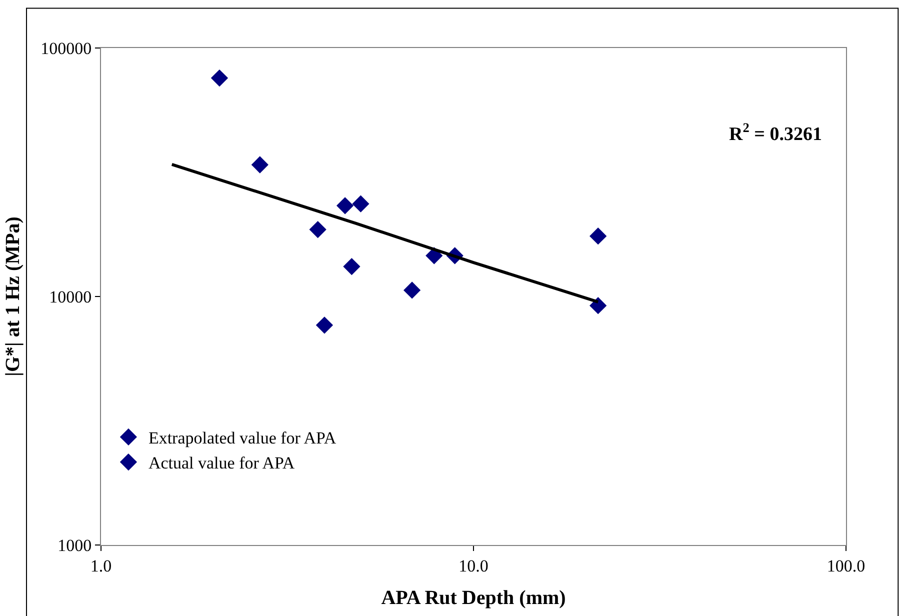 This screenshot has width=906, height=616. Describe the element at coordinates (775, 132) in the screenshot. I see `annotation: R$^{2}$ = 0.3261` at that location.